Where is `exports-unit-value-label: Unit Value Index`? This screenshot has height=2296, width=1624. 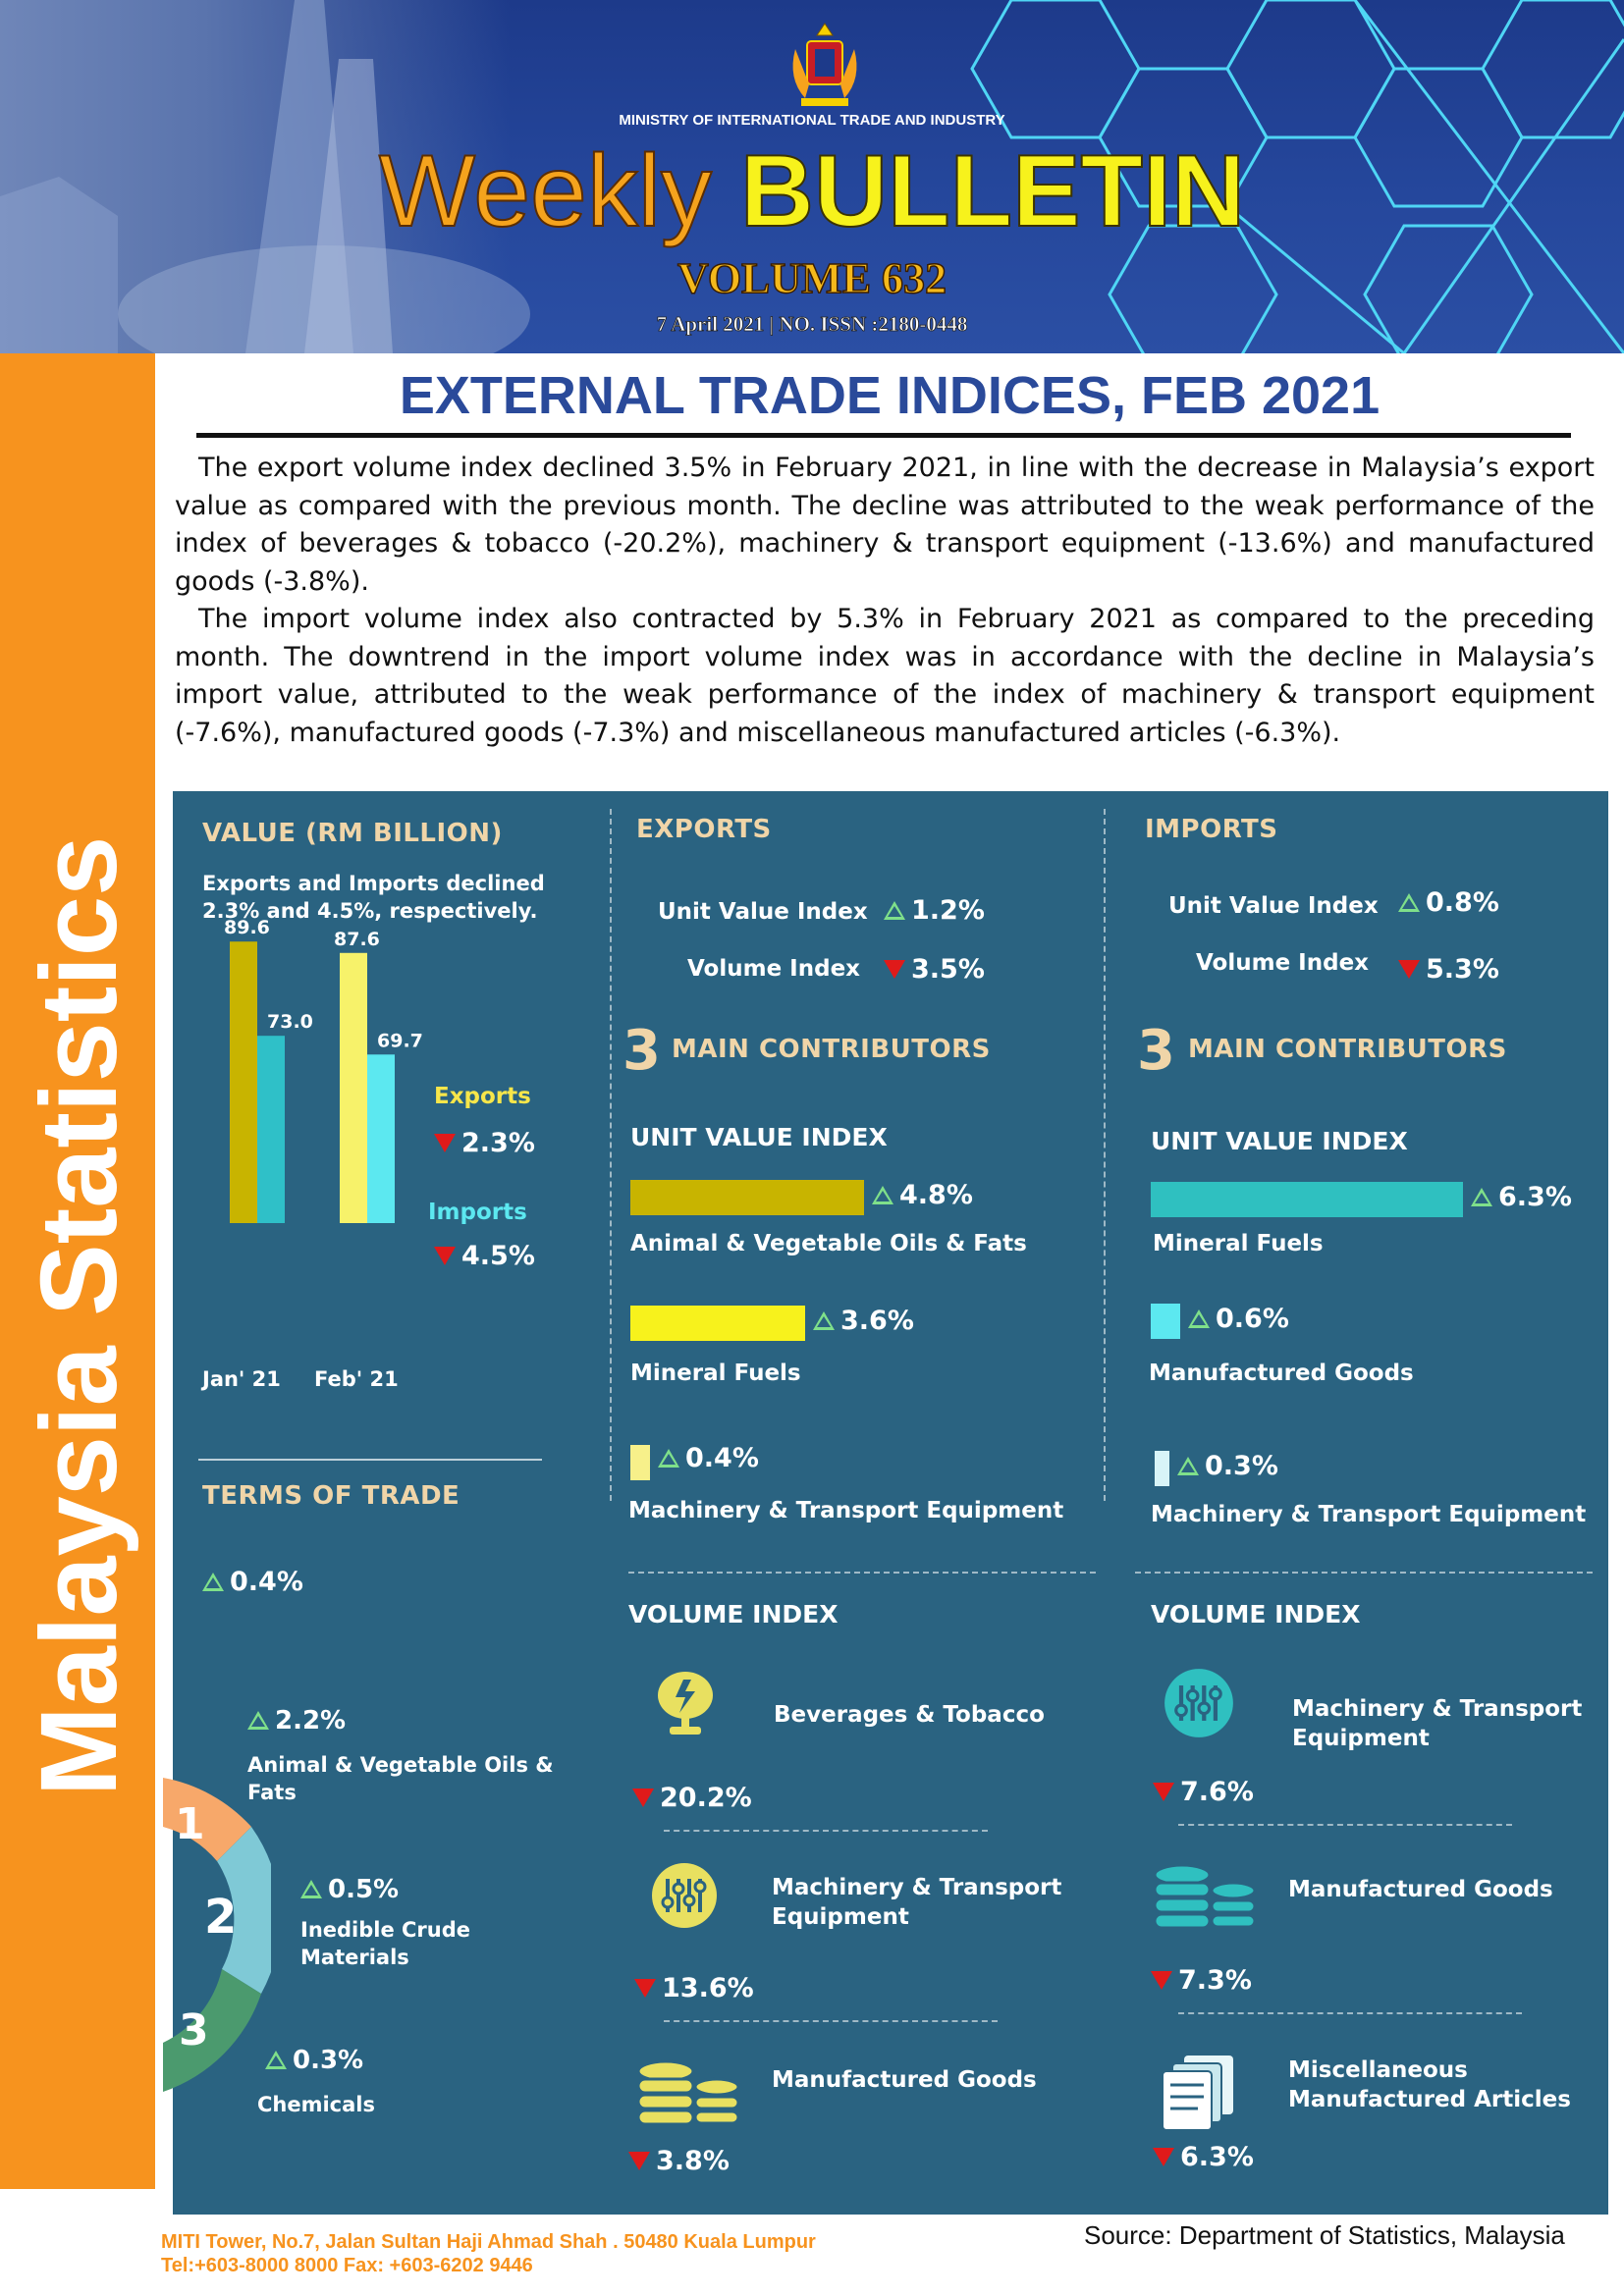 exports-unit-value-label: Unit Value Index is located at coordinates (763, 912).